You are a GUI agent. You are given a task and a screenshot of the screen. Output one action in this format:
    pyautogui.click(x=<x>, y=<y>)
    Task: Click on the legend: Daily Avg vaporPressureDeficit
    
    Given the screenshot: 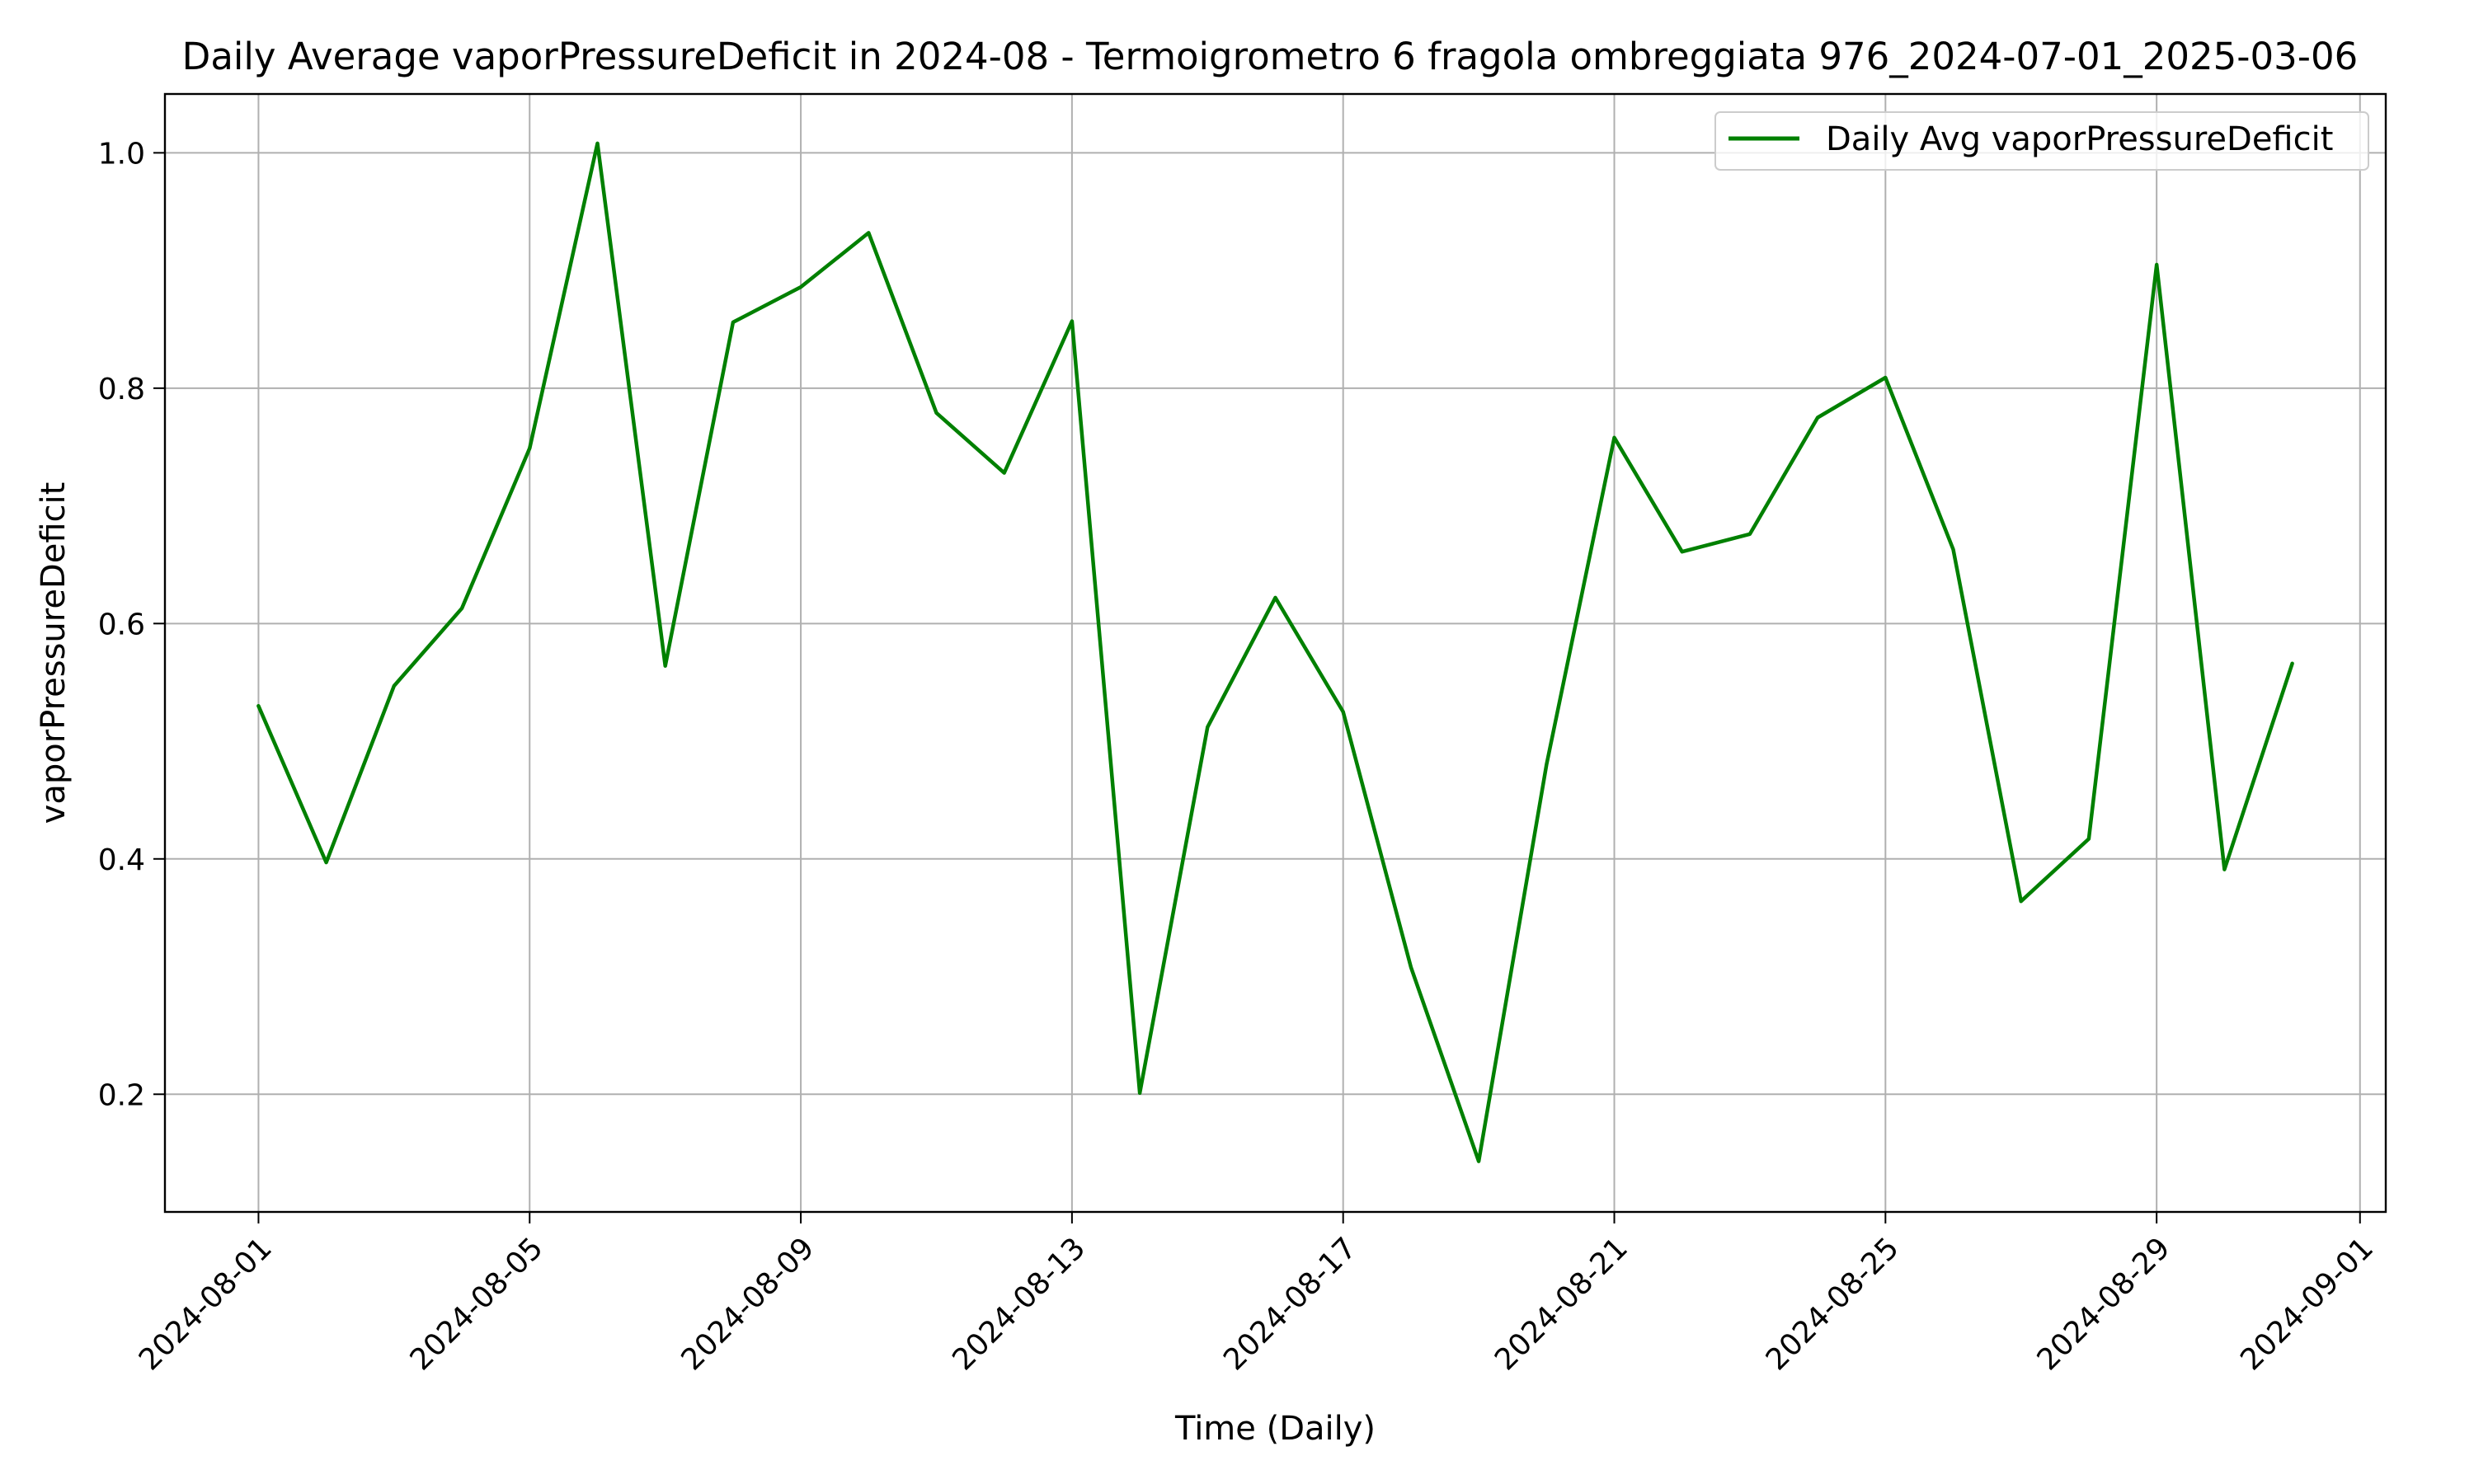 What is the action you would take?
    pyautogui.click(x=2041, y=141)
    